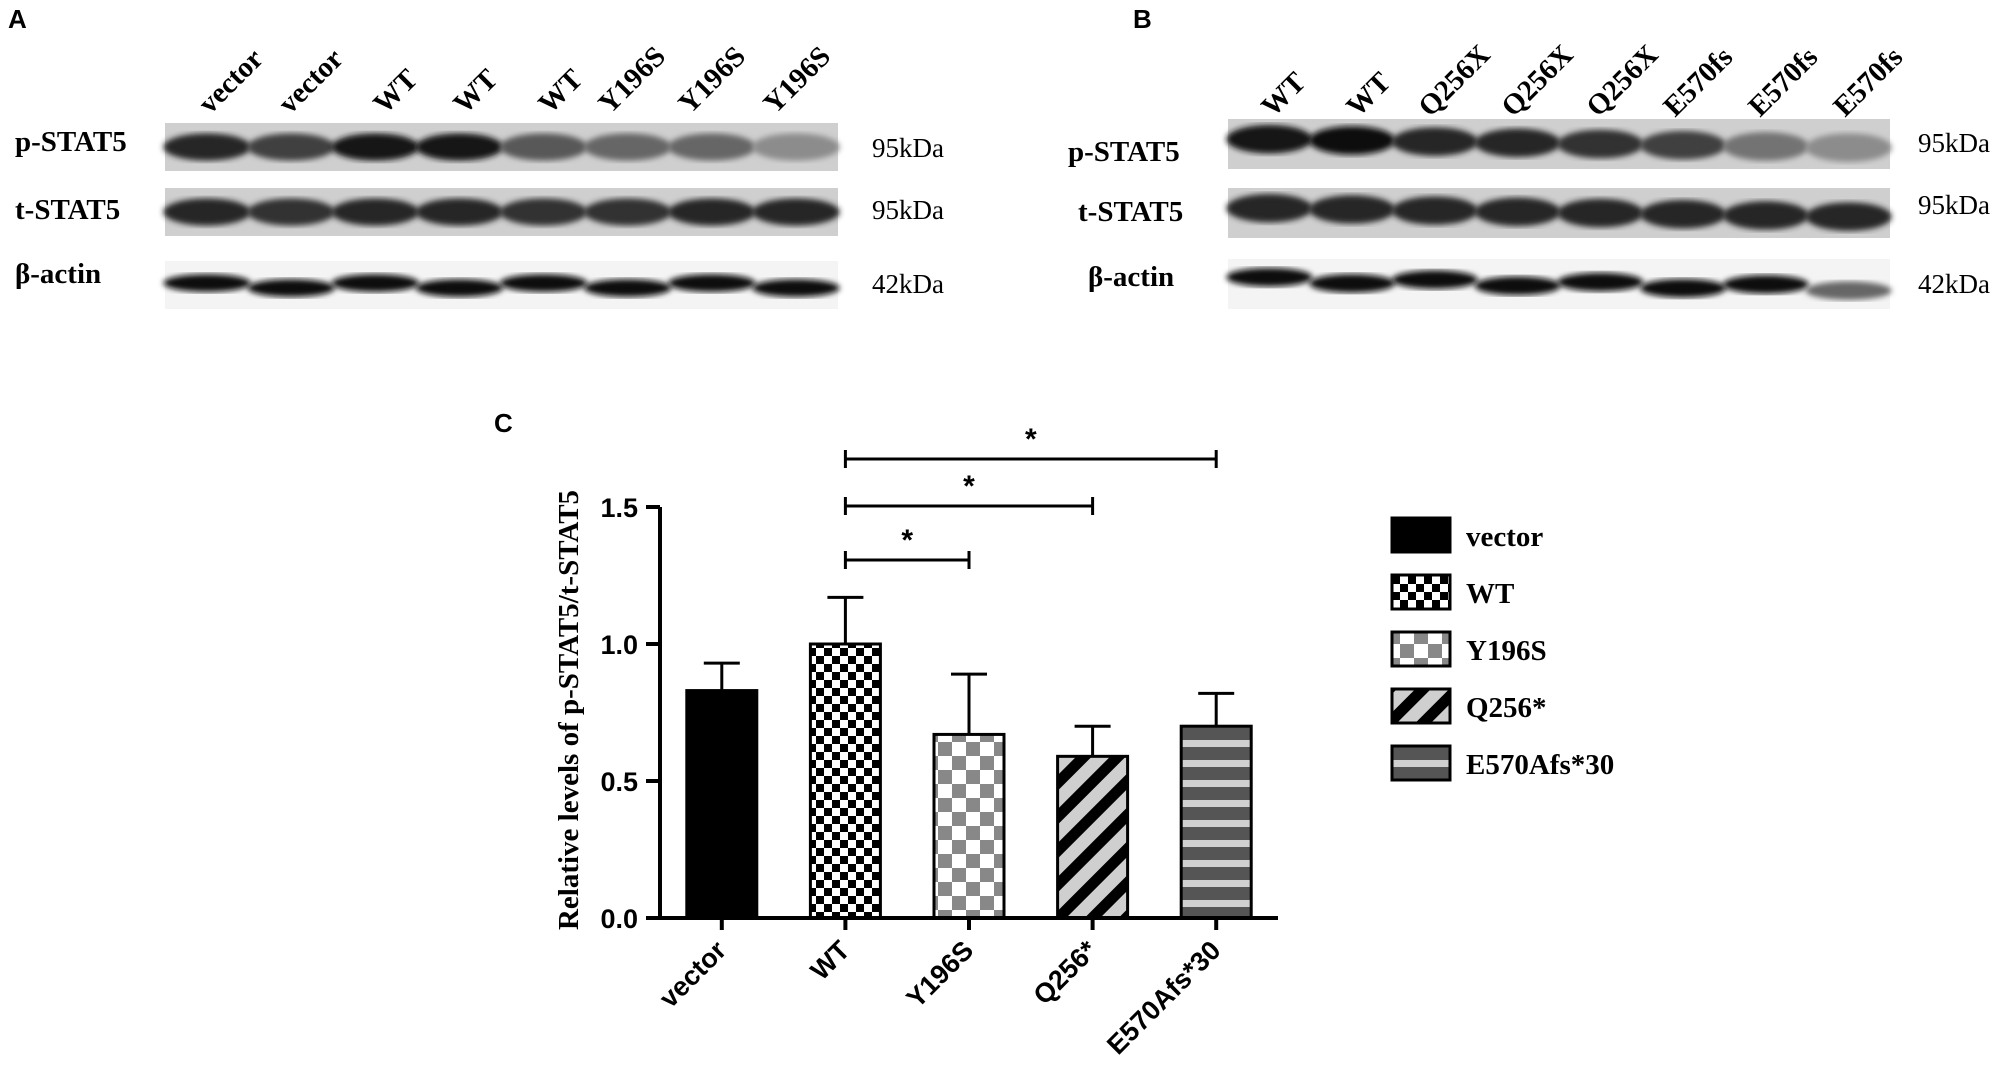 The width and height of the screenshot is (2008, 1080). What do you see at coordinates (1506, 651) in the screenshot?
I see `legend-label: Y196S` at bounding box center [1506, 651].